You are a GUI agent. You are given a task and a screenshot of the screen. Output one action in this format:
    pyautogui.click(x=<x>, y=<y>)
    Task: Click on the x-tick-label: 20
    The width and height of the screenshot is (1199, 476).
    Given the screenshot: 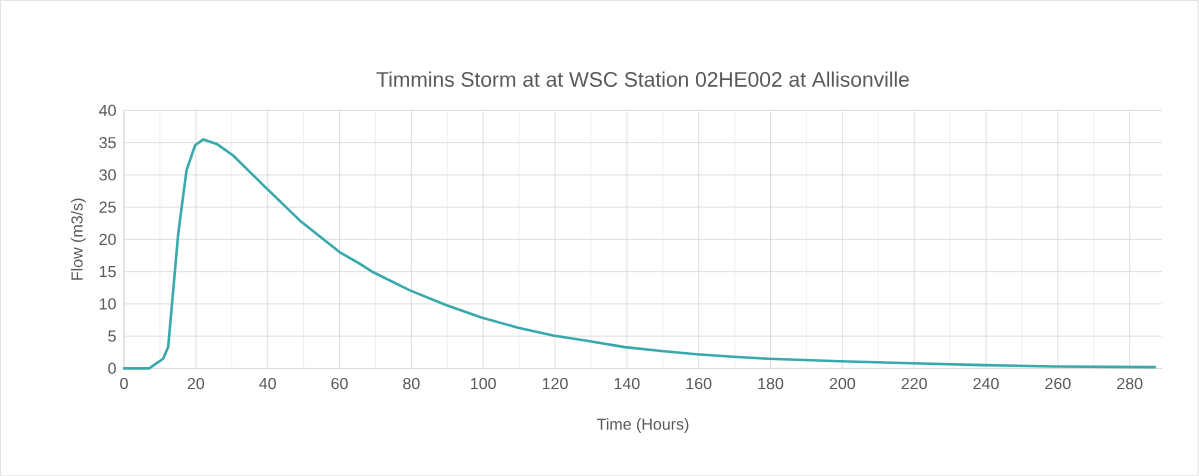 What is the action you would take?
    pyautogui.click(x=196, y=383)
    